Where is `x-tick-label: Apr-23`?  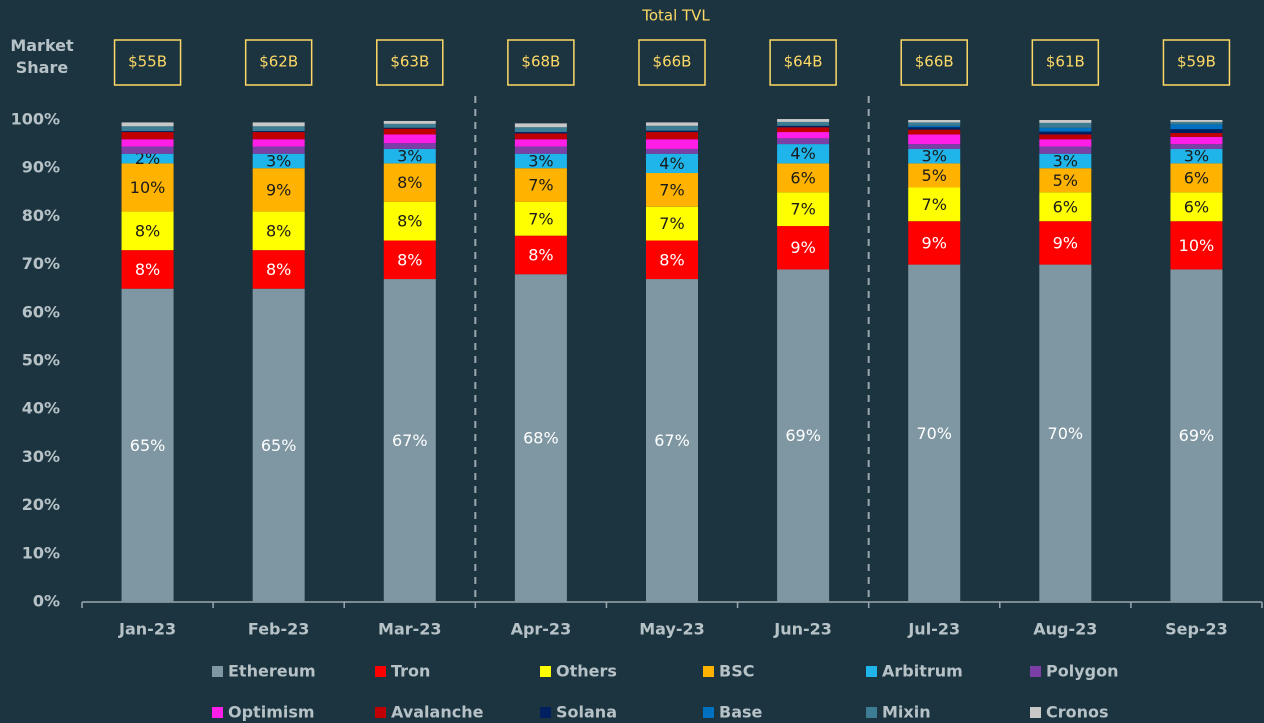 x-tick-label: Apr-23 is located at coordinates (541, 629).